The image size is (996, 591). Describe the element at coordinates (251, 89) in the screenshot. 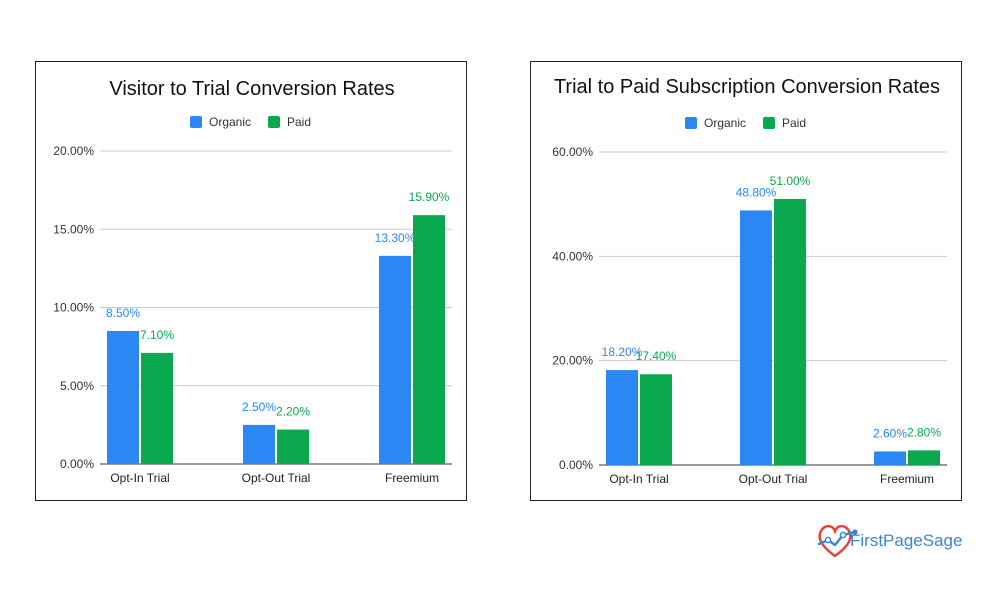

I see `chart-title: Visitor to Trial Conversion Rates` at that location.